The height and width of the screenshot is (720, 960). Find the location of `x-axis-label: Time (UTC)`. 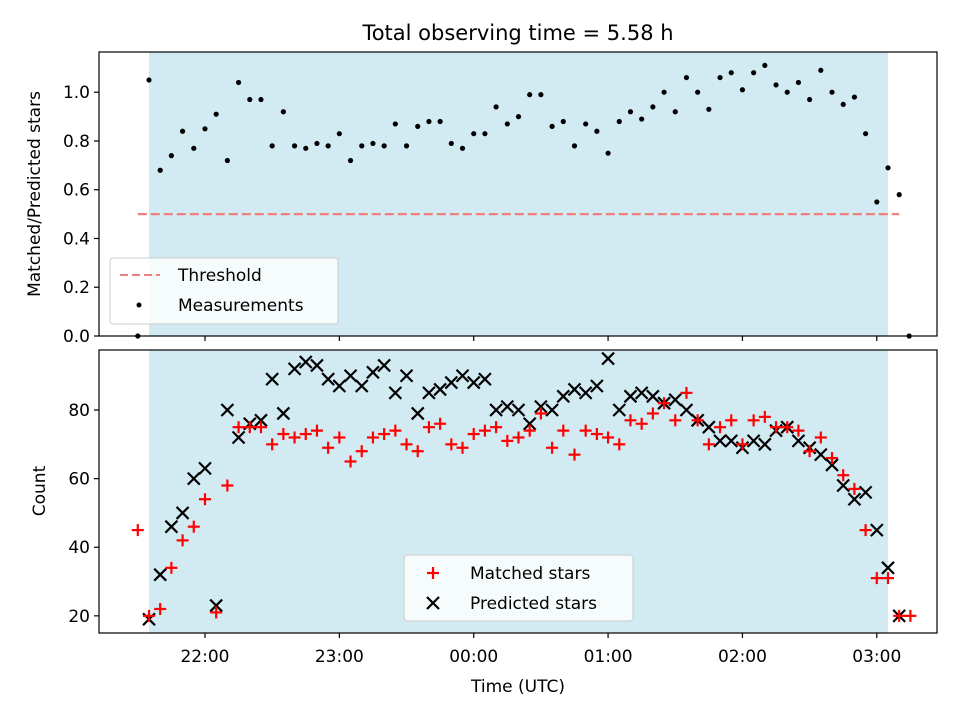

x-axis-label: Time (UTC) is located at coordinates (517, 687).